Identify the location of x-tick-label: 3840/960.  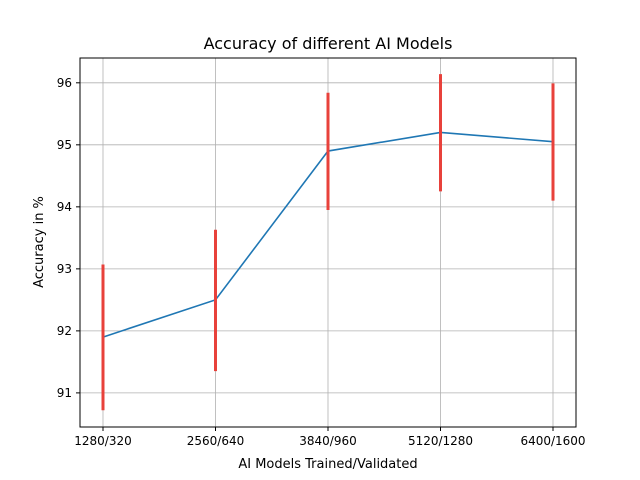
(328, 441).